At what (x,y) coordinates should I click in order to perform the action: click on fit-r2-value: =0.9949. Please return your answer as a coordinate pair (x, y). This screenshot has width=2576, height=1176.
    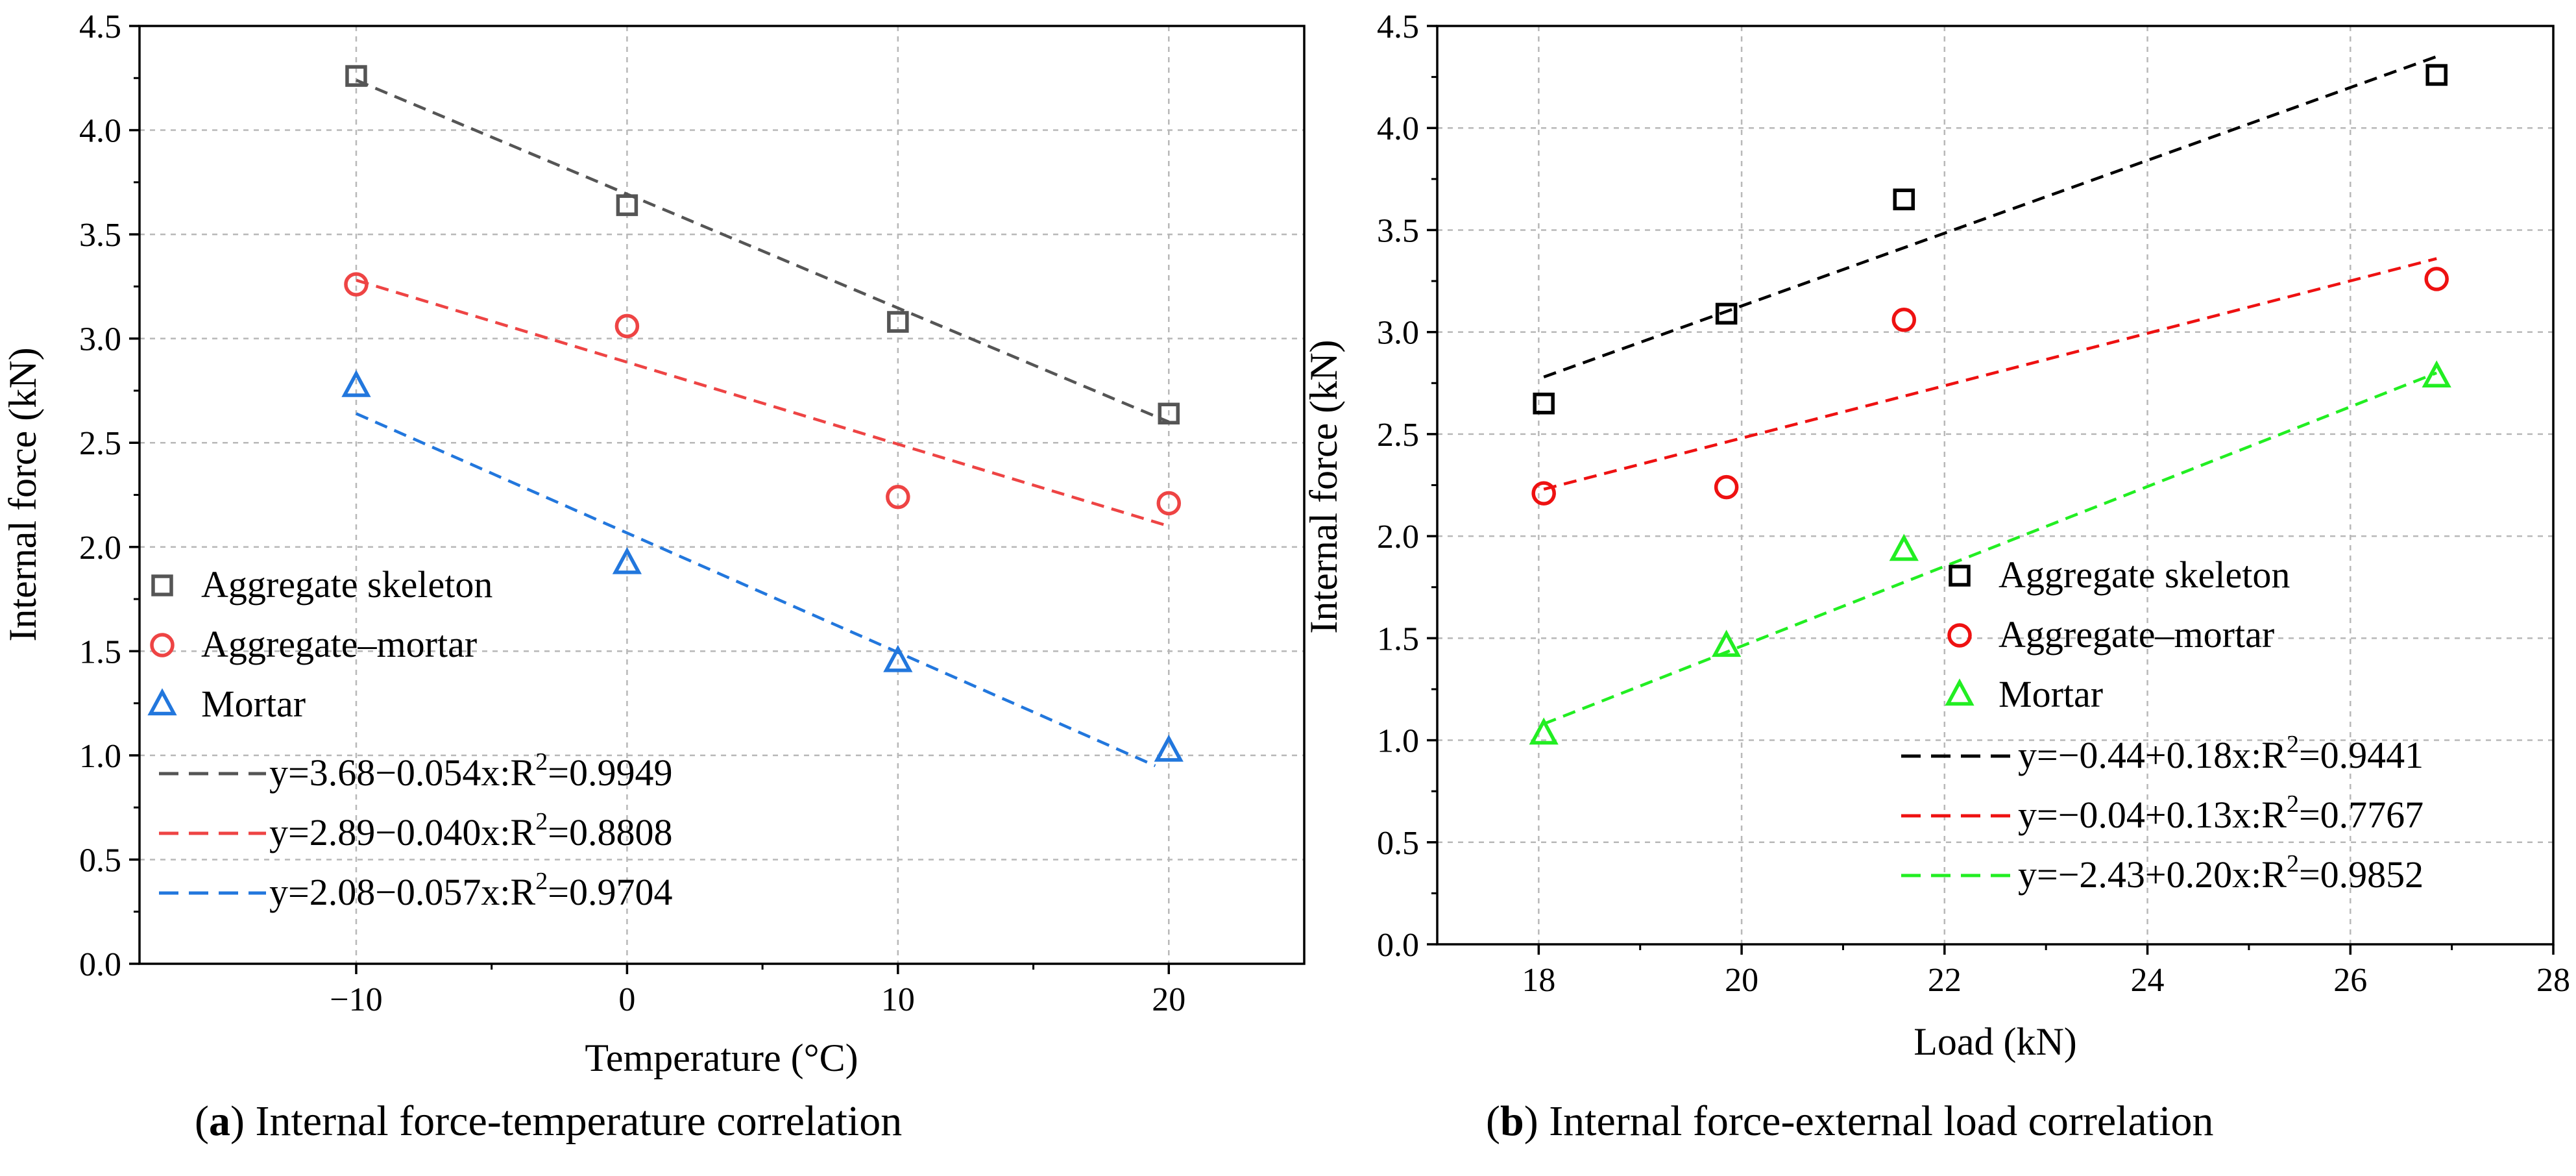
    Looking at the image, I should click on (610, 773).